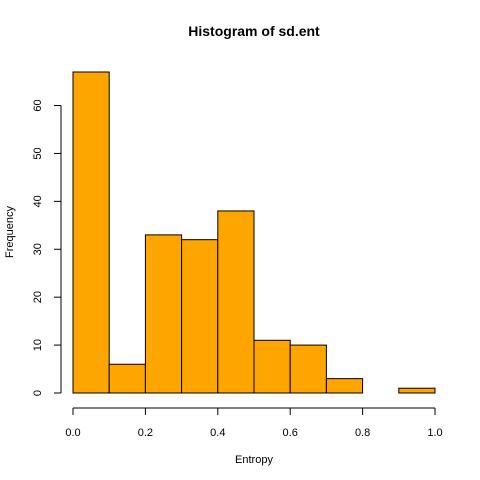  What do you see at coordinates (38, 153) in the screenshot?
I see `y-tick-label-5: 50` at bounding box center [38, 153].